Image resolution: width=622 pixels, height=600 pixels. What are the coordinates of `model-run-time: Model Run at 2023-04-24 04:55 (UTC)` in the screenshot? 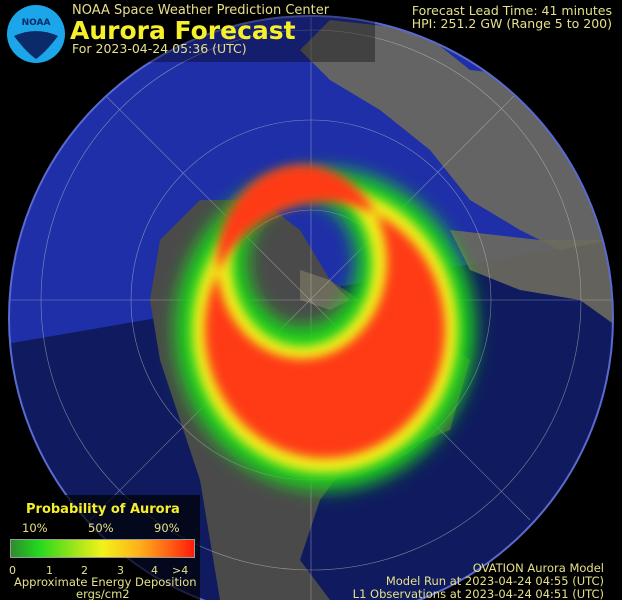 It's located at (494, 581).